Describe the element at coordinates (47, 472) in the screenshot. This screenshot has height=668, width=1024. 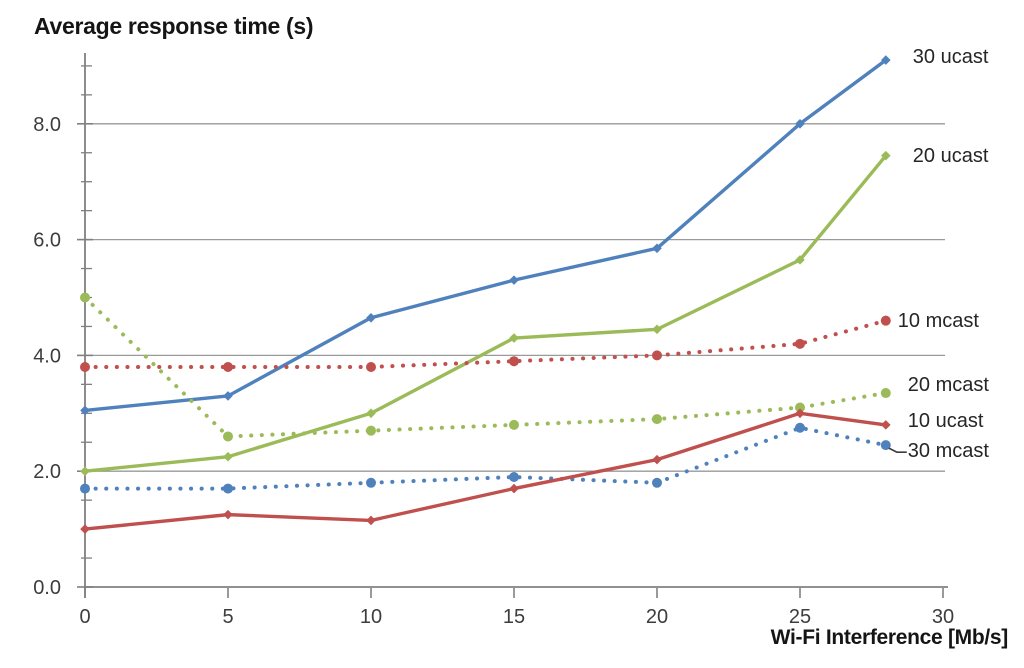
I see `y-tick-label: 2.0` at that location.